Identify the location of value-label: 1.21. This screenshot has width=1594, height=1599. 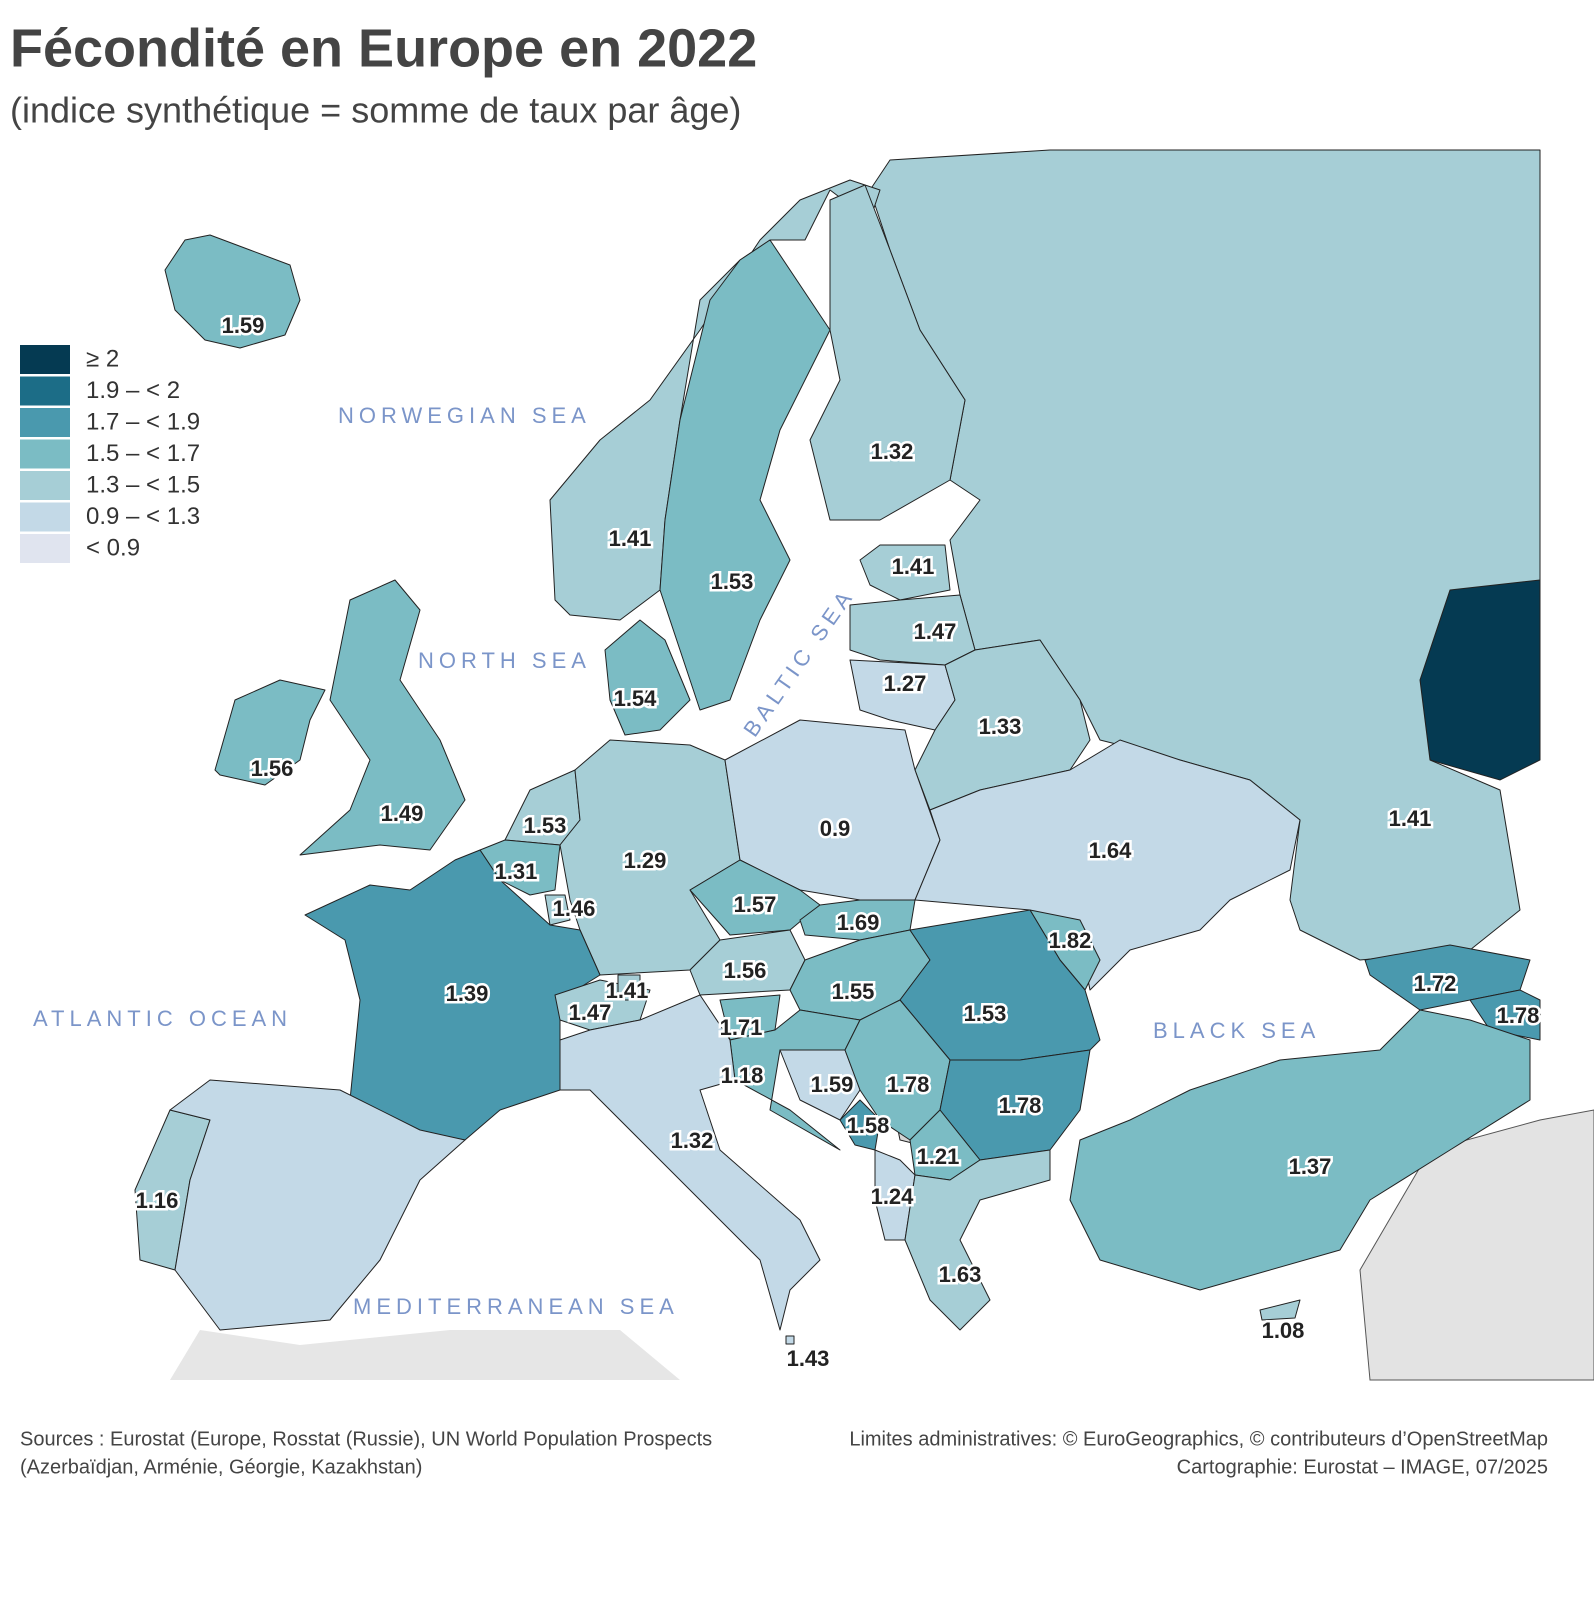
(938, 1156).